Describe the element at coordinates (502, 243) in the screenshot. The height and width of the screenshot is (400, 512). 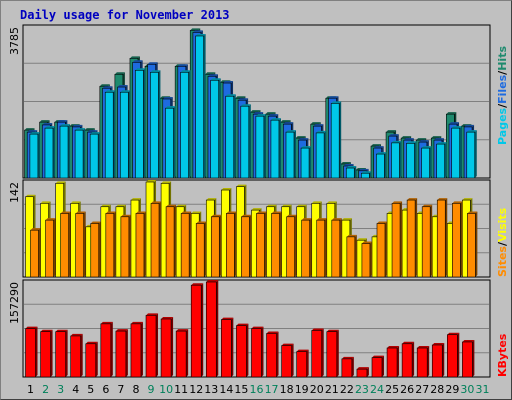
I see `legend-visitors-slash-1: /` at that location.